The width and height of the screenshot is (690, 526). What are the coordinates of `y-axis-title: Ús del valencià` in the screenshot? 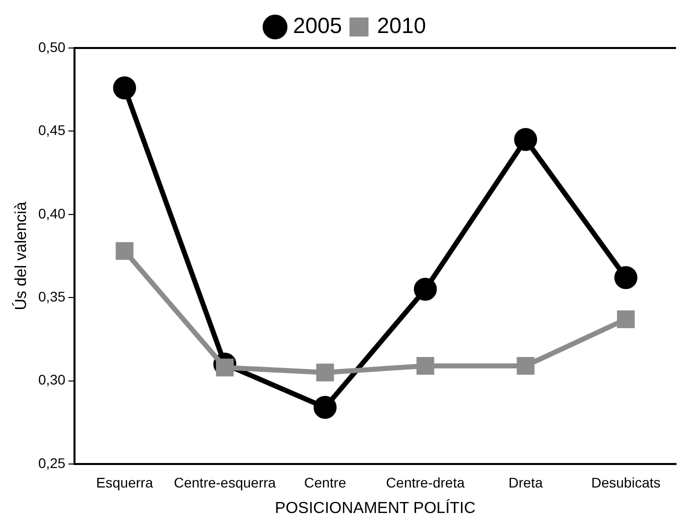 It's located at (21, 256).